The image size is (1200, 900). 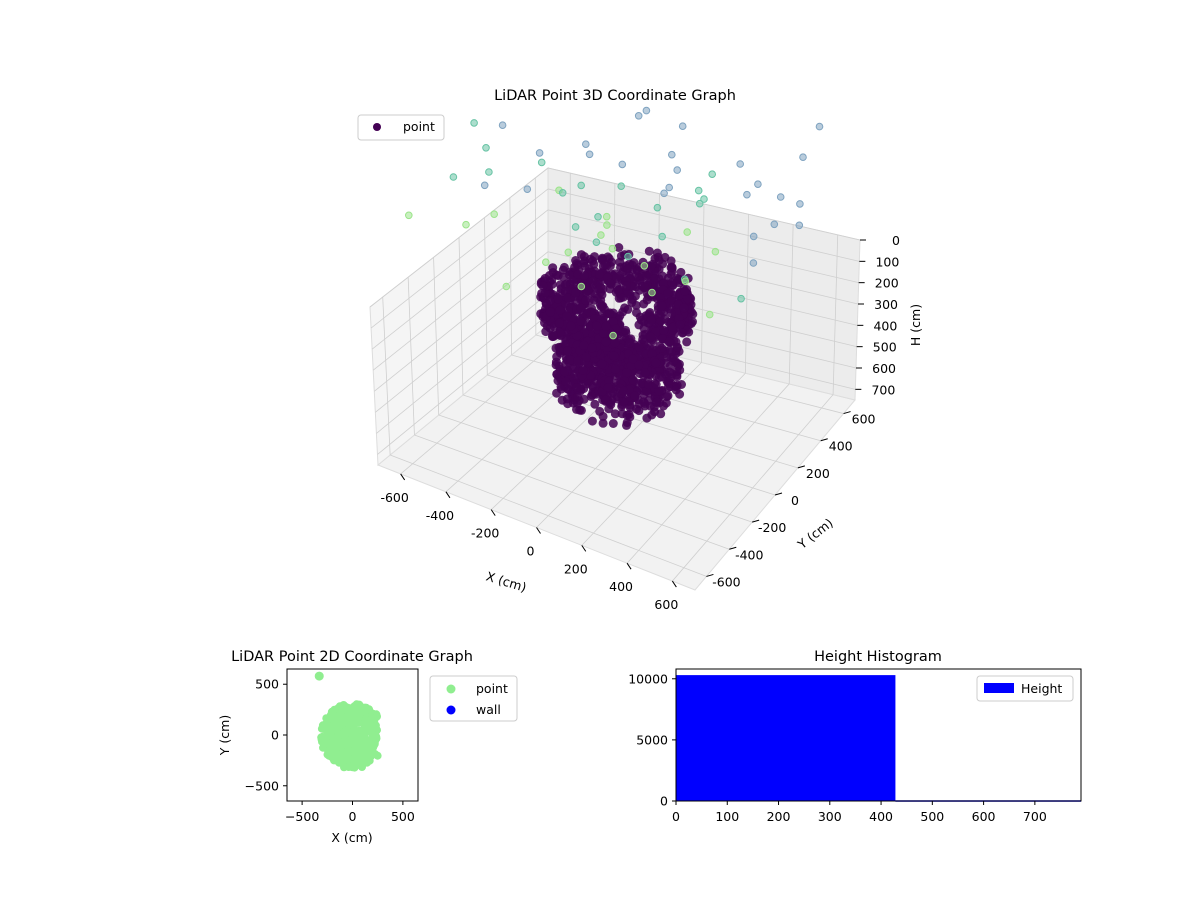 I want to click on chart2d-y-tick-label: 500, so click(x=267, y=684).